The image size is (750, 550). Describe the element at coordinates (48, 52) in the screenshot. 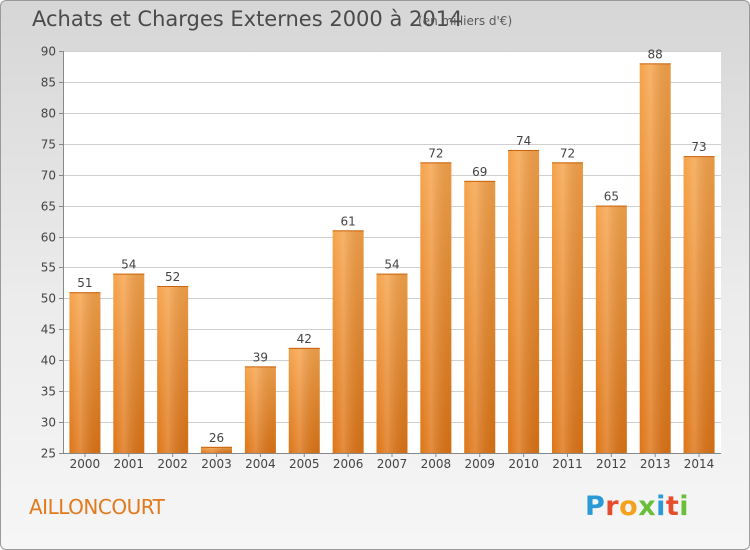

I see `y-tick-label: 90` at that location.